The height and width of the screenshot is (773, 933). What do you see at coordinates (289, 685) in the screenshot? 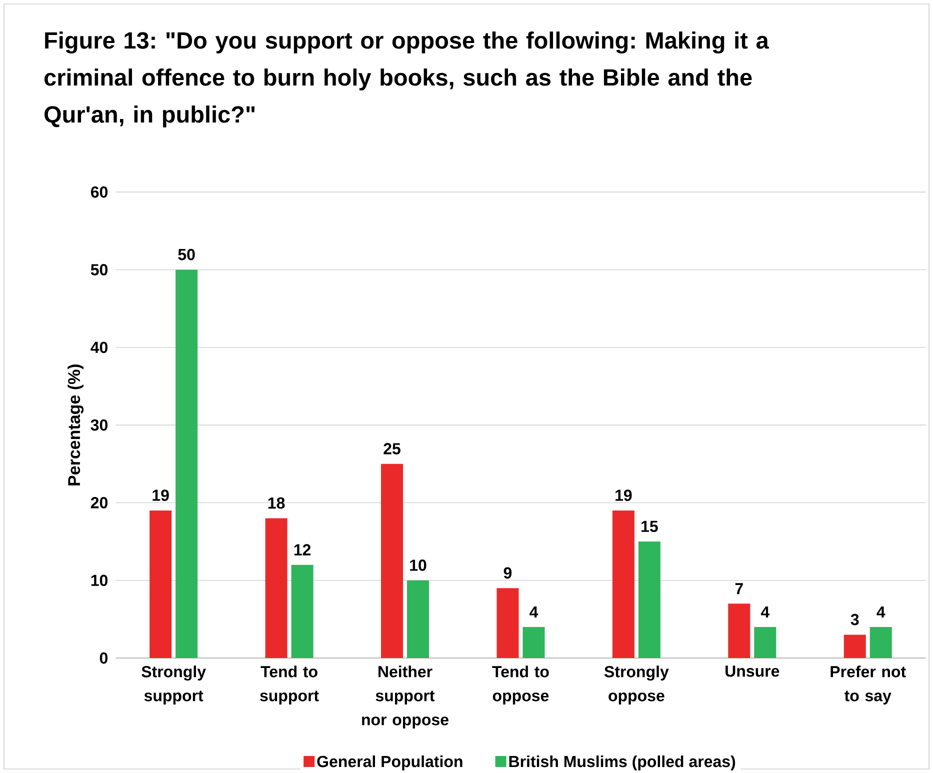
I see `x-tick-label: Tend to support` at bounding box center [289, 685].